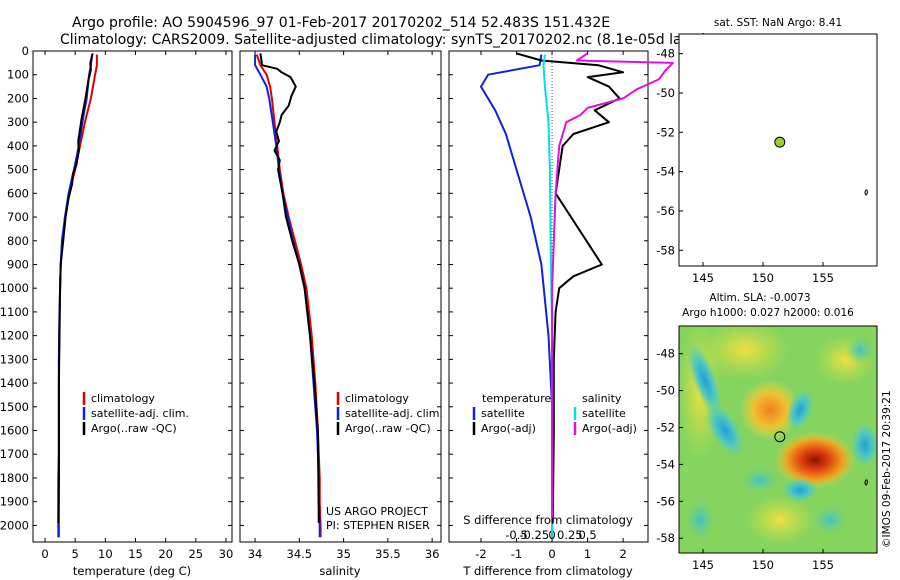 The height and width of the screenshot is (580, 900). What do you see at coordinates (503, 413) in the screenshot?
I see `legend-label-t-satellite: satellite` at bounding box center [503, 413].